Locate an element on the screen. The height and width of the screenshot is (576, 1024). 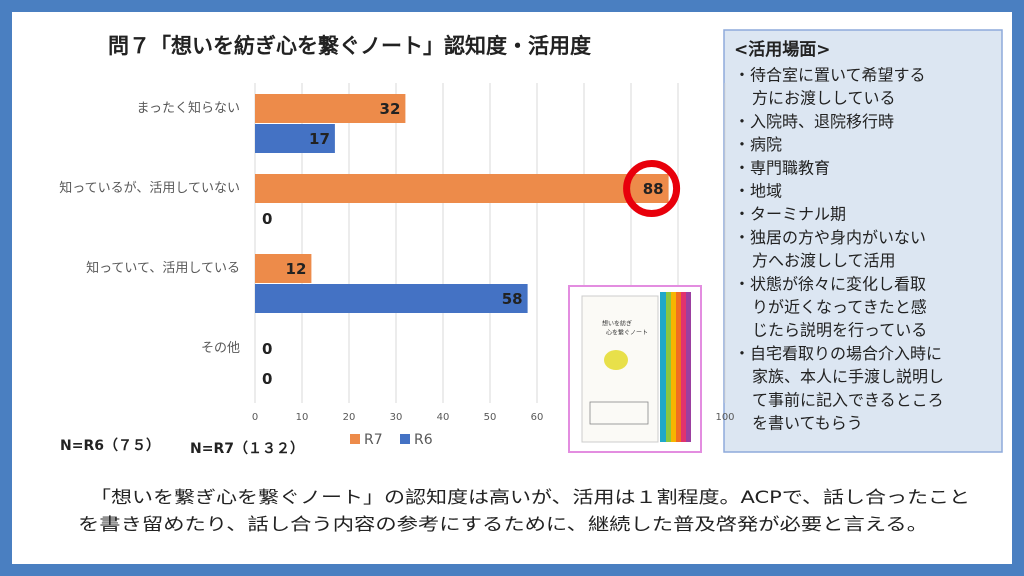
panel-bullet: ・地域 is located at coordinates (758, 191).